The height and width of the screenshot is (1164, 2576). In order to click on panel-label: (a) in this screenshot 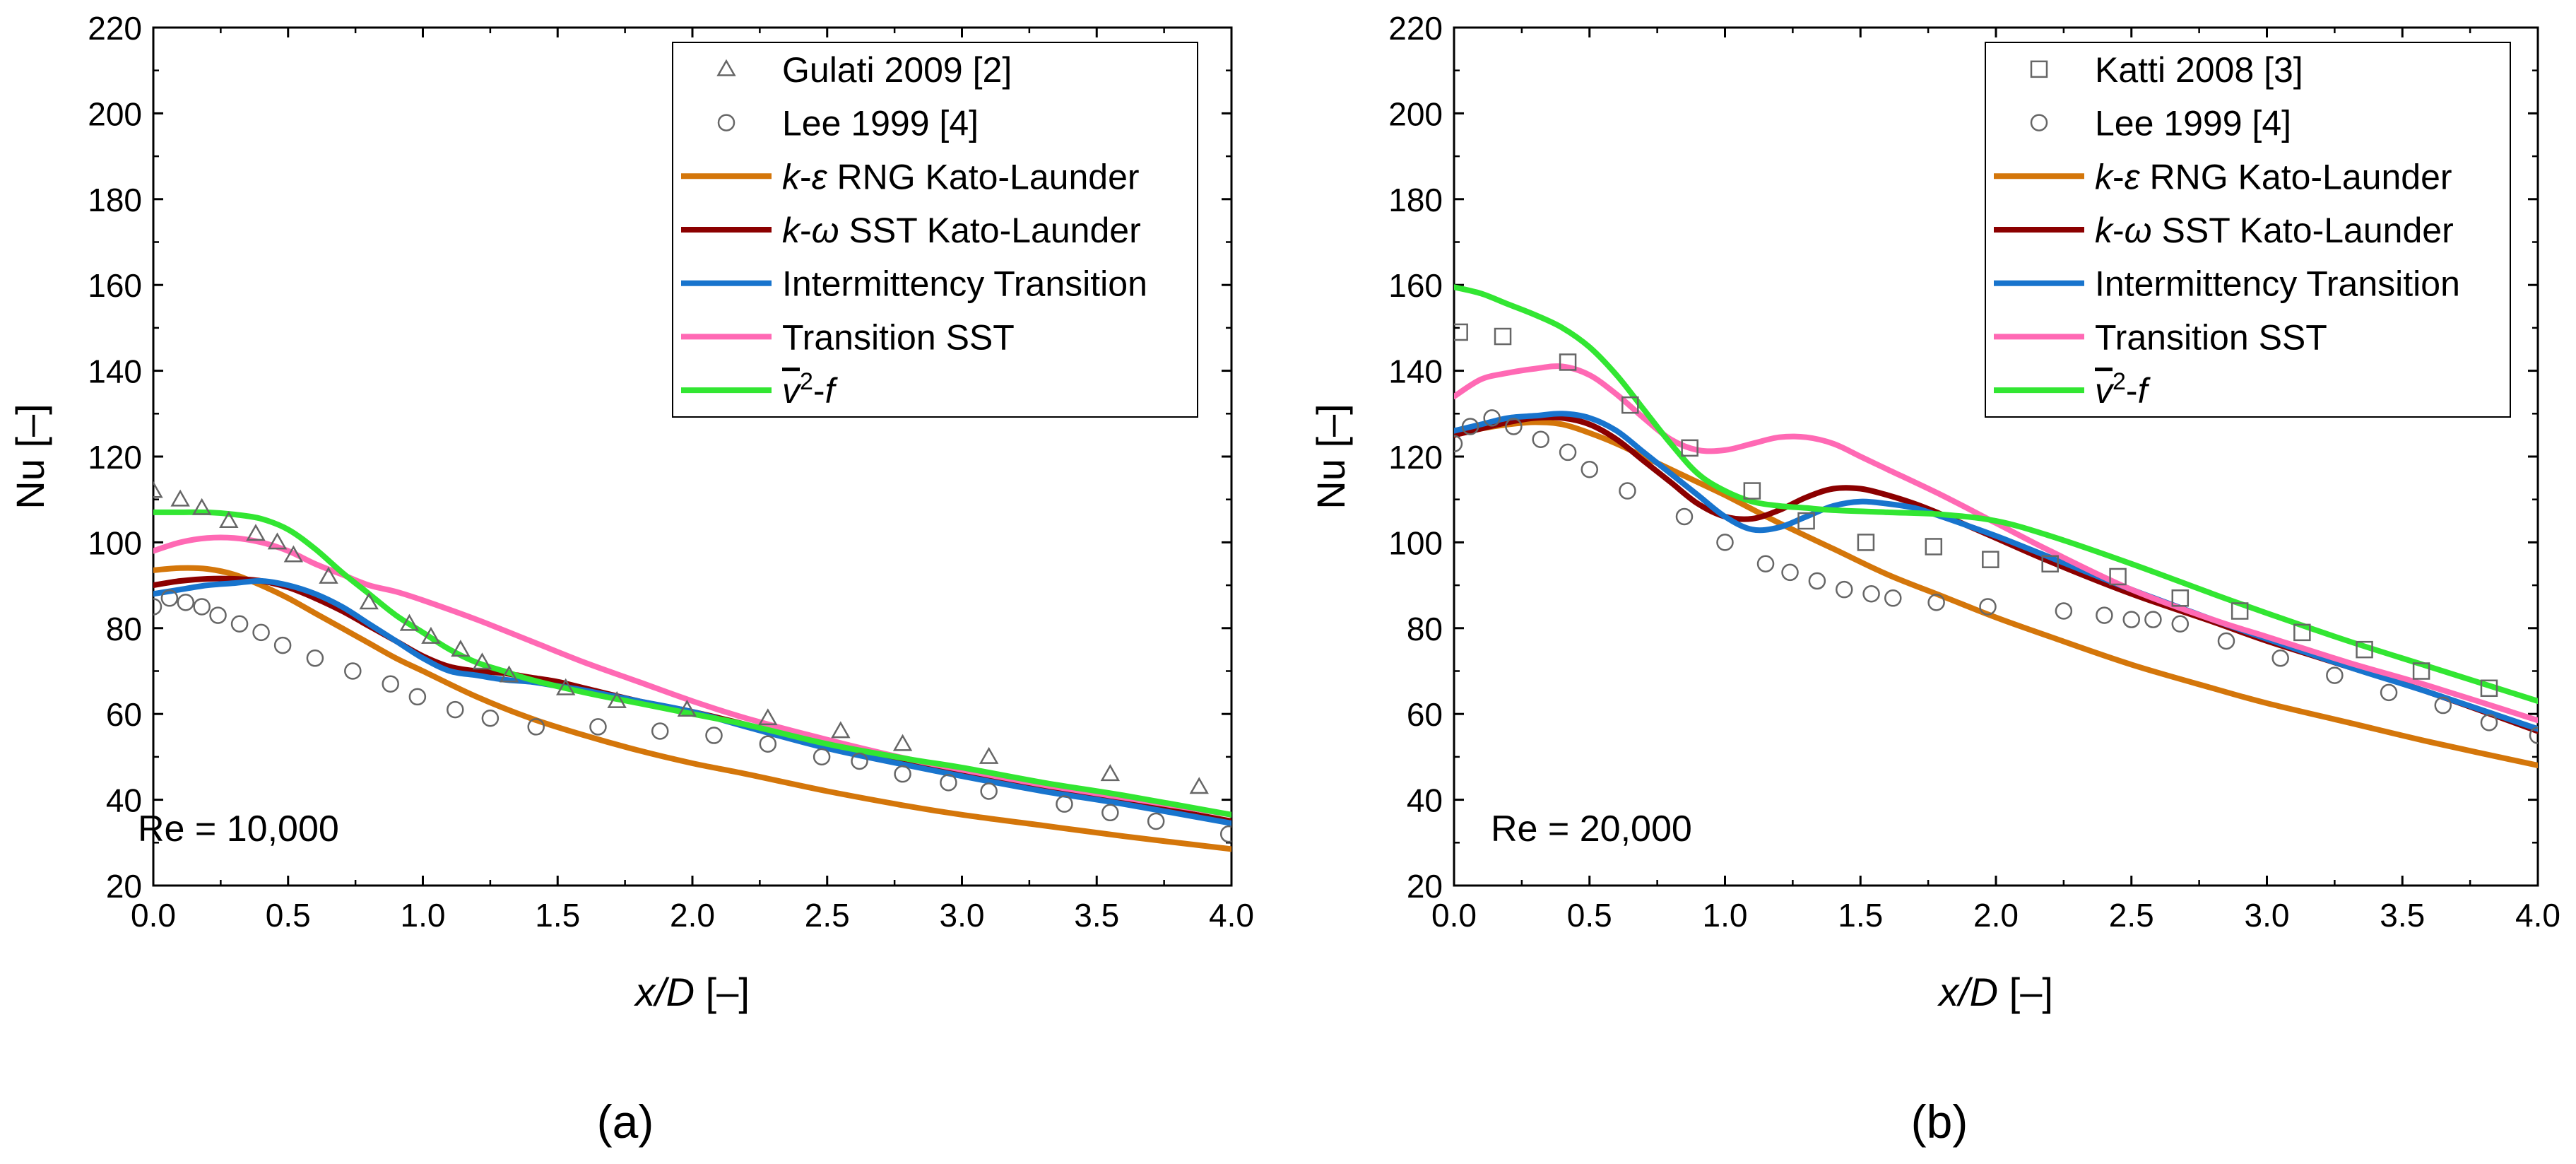, I will do `click(625, 1122)`.